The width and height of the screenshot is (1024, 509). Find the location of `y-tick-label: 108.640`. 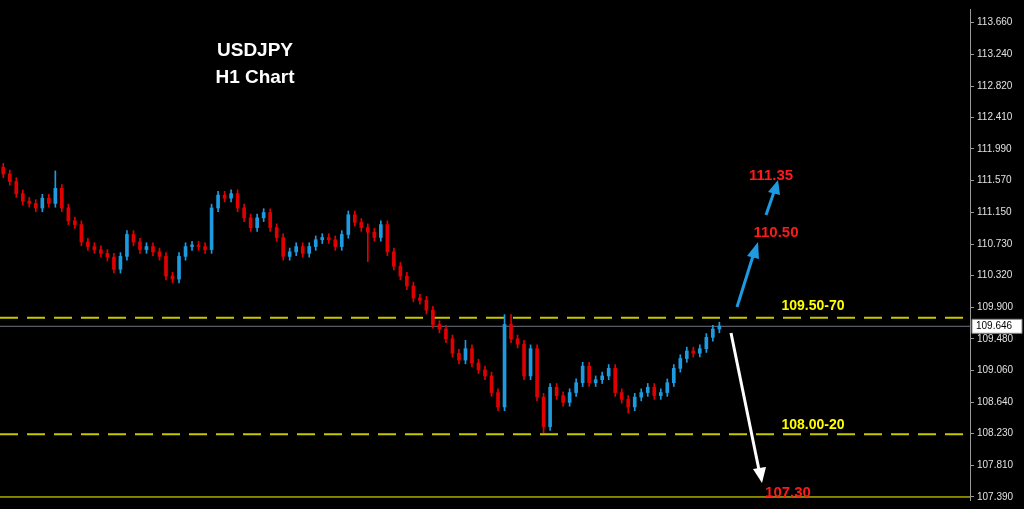

y-tick-label: 108.640 is located at coordinates (995, 402).